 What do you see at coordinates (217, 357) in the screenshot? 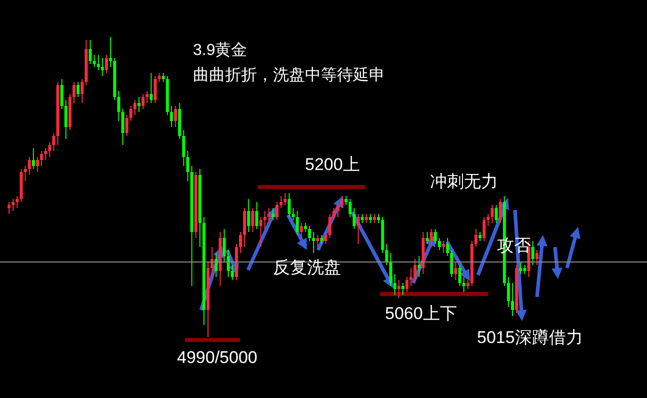
I see `text: 4990/5000` at bounding box center [217, 357].